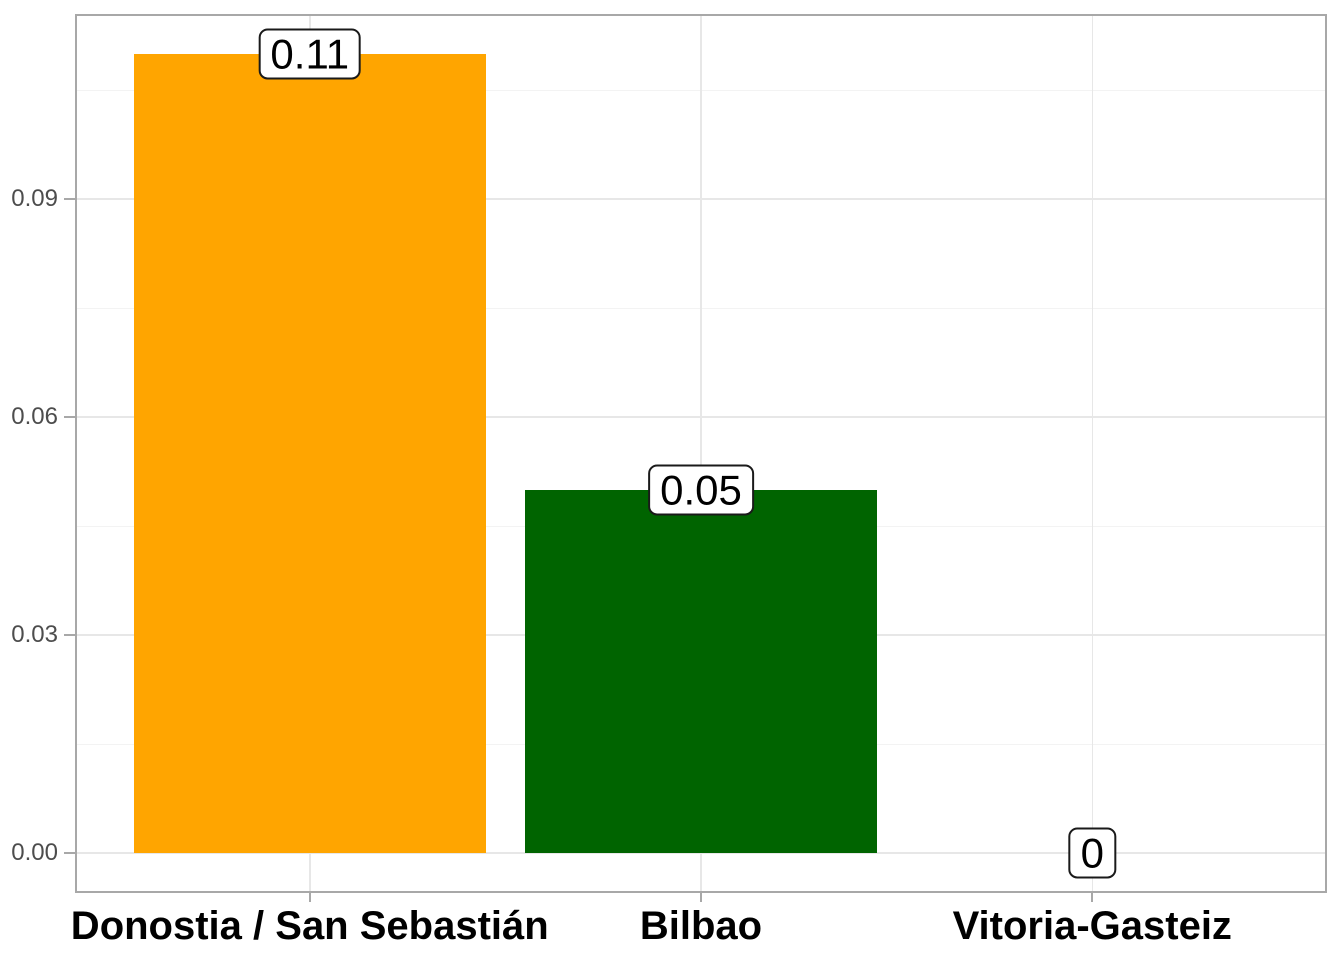  I want to click on y-axis-tick-label: 0.09, so click(34, 199).